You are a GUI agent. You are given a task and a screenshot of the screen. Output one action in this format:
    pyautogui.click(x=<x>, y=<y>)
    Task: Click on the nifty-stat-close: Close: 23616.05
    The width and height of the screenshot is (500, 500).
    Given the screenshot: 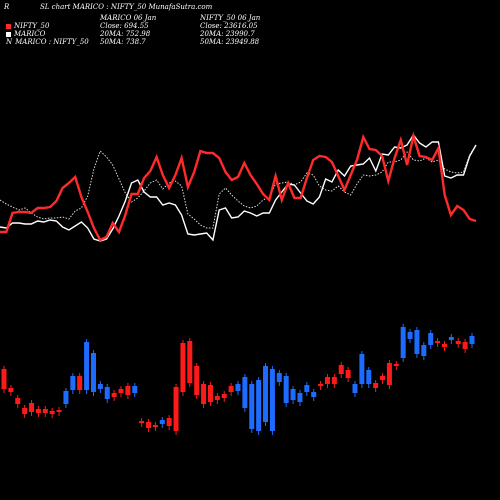 What is the action you would take?
    pyautogui.click(x=229, y=26)
    